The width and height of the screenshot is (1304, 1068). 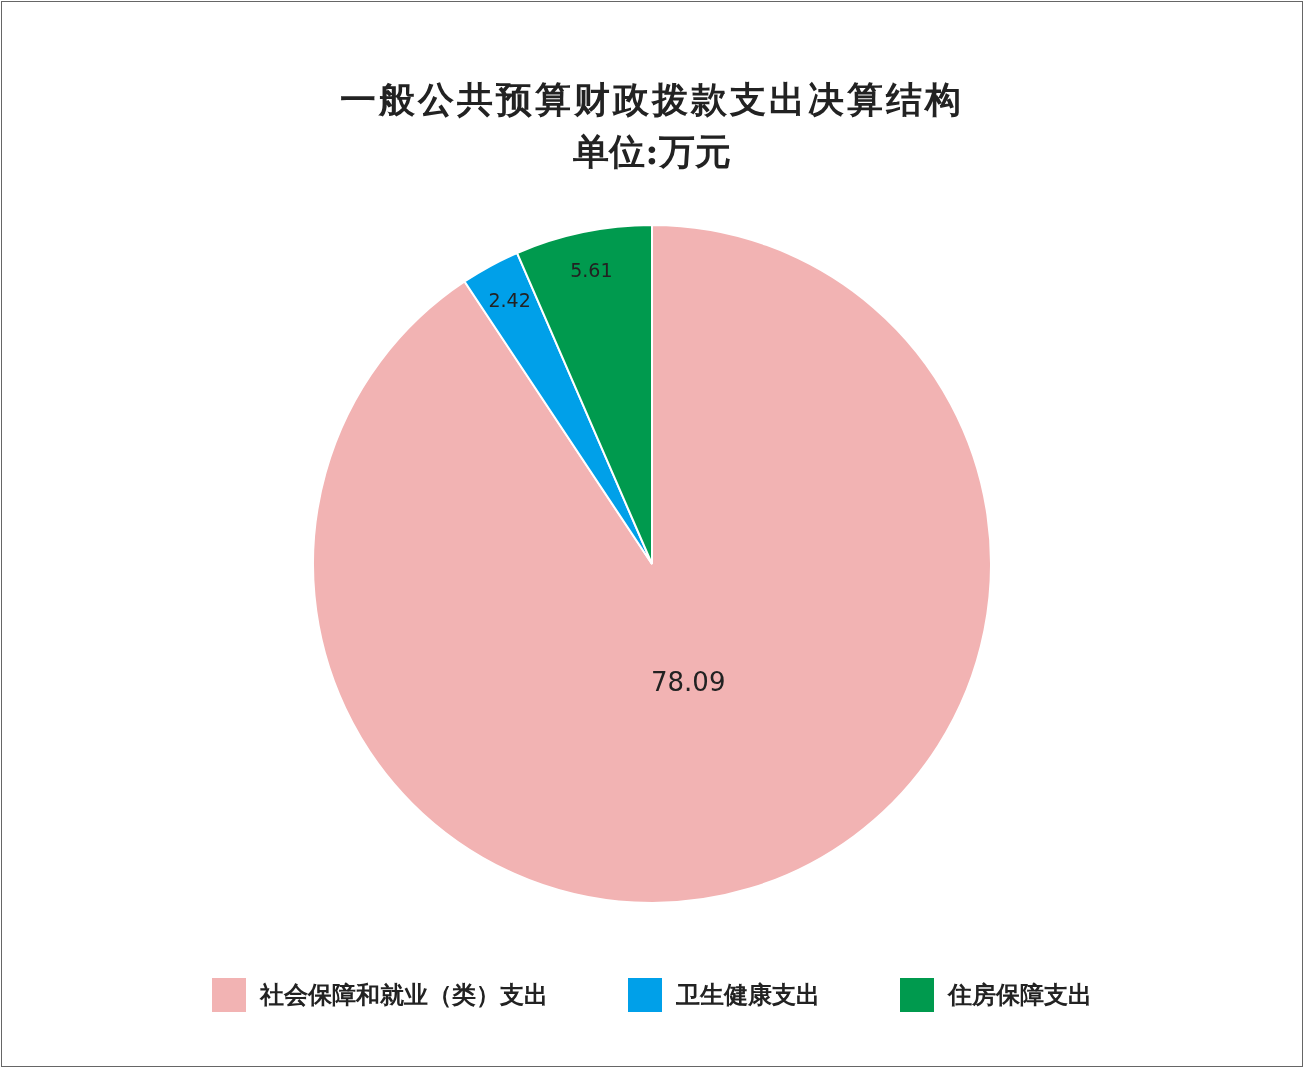 I want to click on legend-label: 社会保障和就业（类）支出, so click(x=404, y=995).